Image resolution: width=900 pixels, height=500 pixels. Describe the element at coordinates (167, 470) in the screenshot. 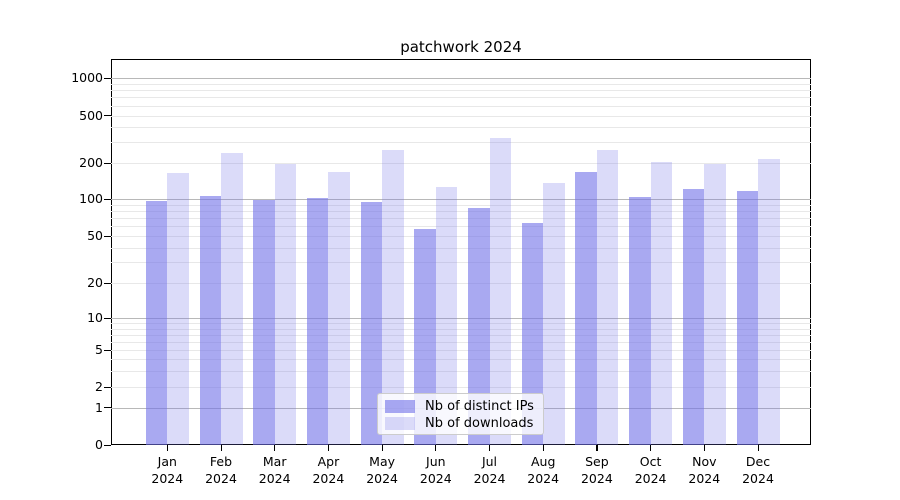

I see `x-tick-label: Jan 2024` at that location.